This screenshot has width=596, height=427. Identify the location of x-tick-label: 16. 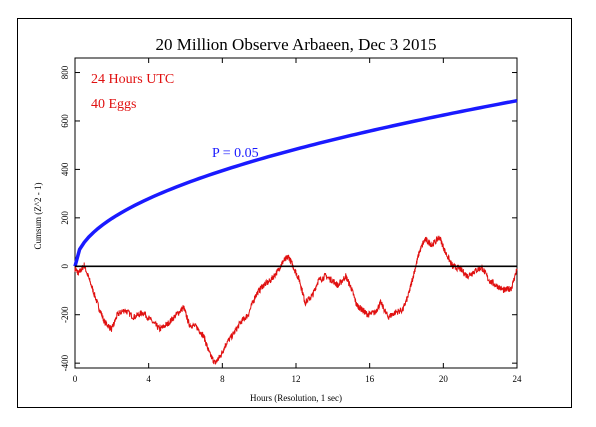
(370, 379).